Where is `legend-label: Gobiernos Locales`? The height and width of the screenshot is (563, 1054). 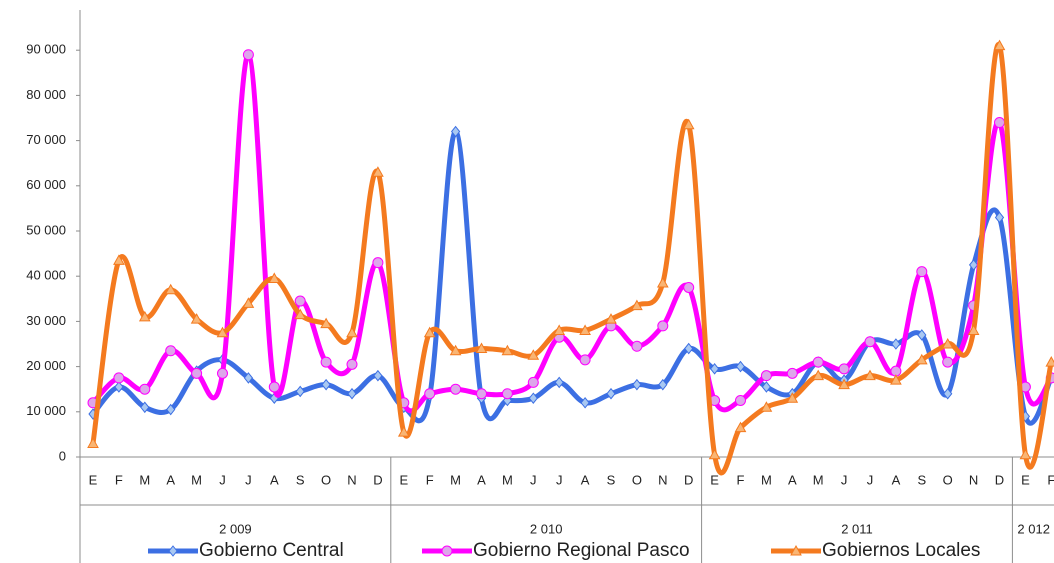
legend-label: Gobiernos Locales is located at coordinates (901, 550).